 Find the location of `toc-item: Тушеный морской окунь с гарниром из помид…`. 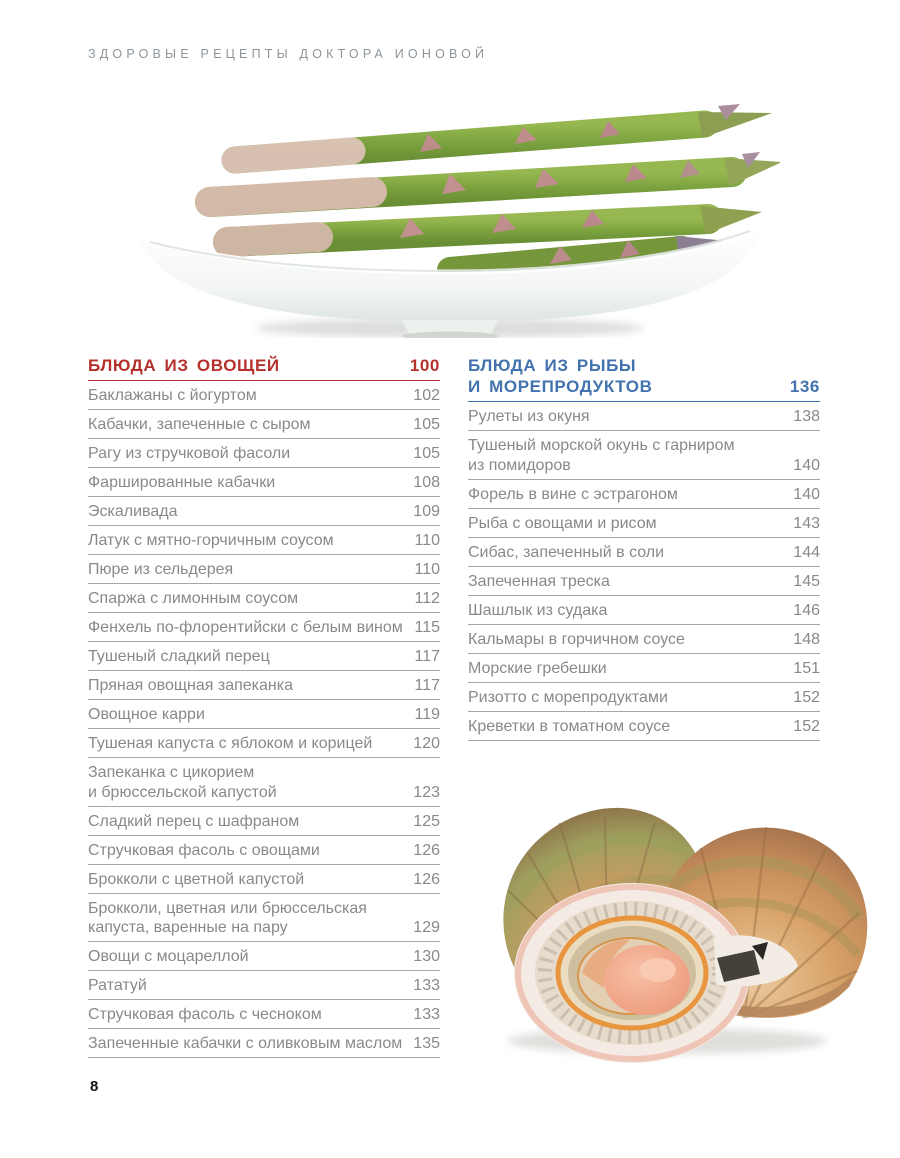

toc-item: Тушеный морской окунь с гарниром из помид… is located at coordinates (644, 458).